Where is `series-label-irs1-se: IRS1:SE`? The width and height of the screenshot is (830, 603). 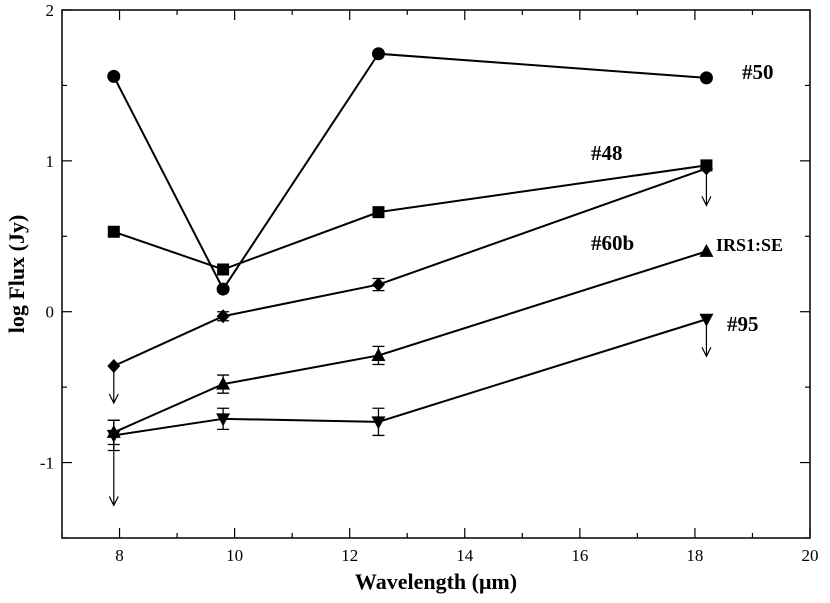
series-label-irs1-se: IRS1:SE is located at coordinates (749, 245).